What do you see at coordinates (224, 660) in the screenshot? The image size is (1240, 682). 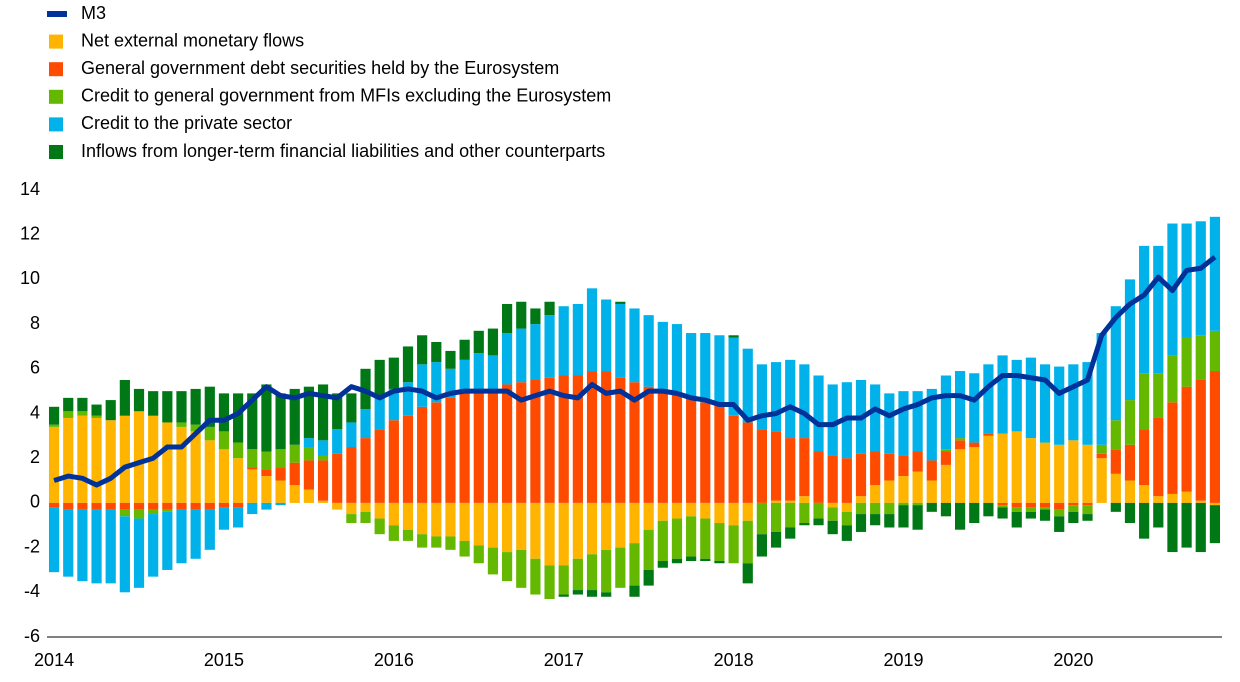 I see `x-tick-label: 2015` at bounding box center [224, 660].